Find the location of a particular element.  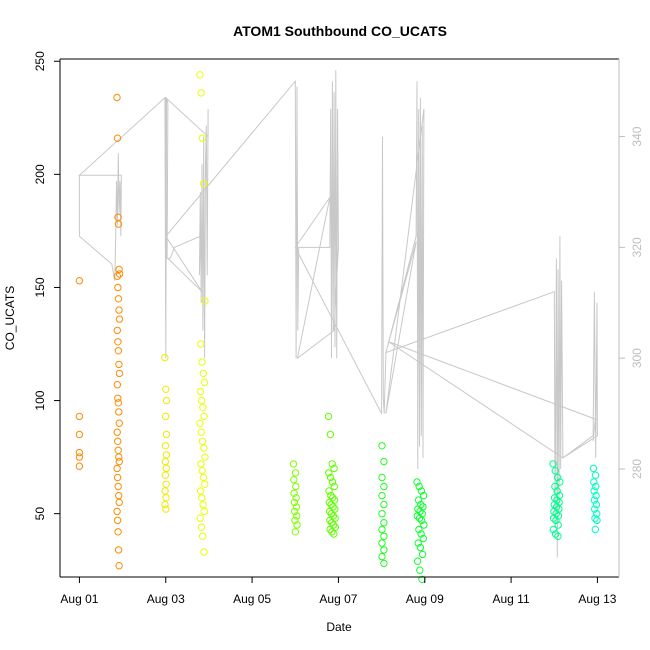

x-tick-label-3: Aug 07 is located at coordinates (338, 599).